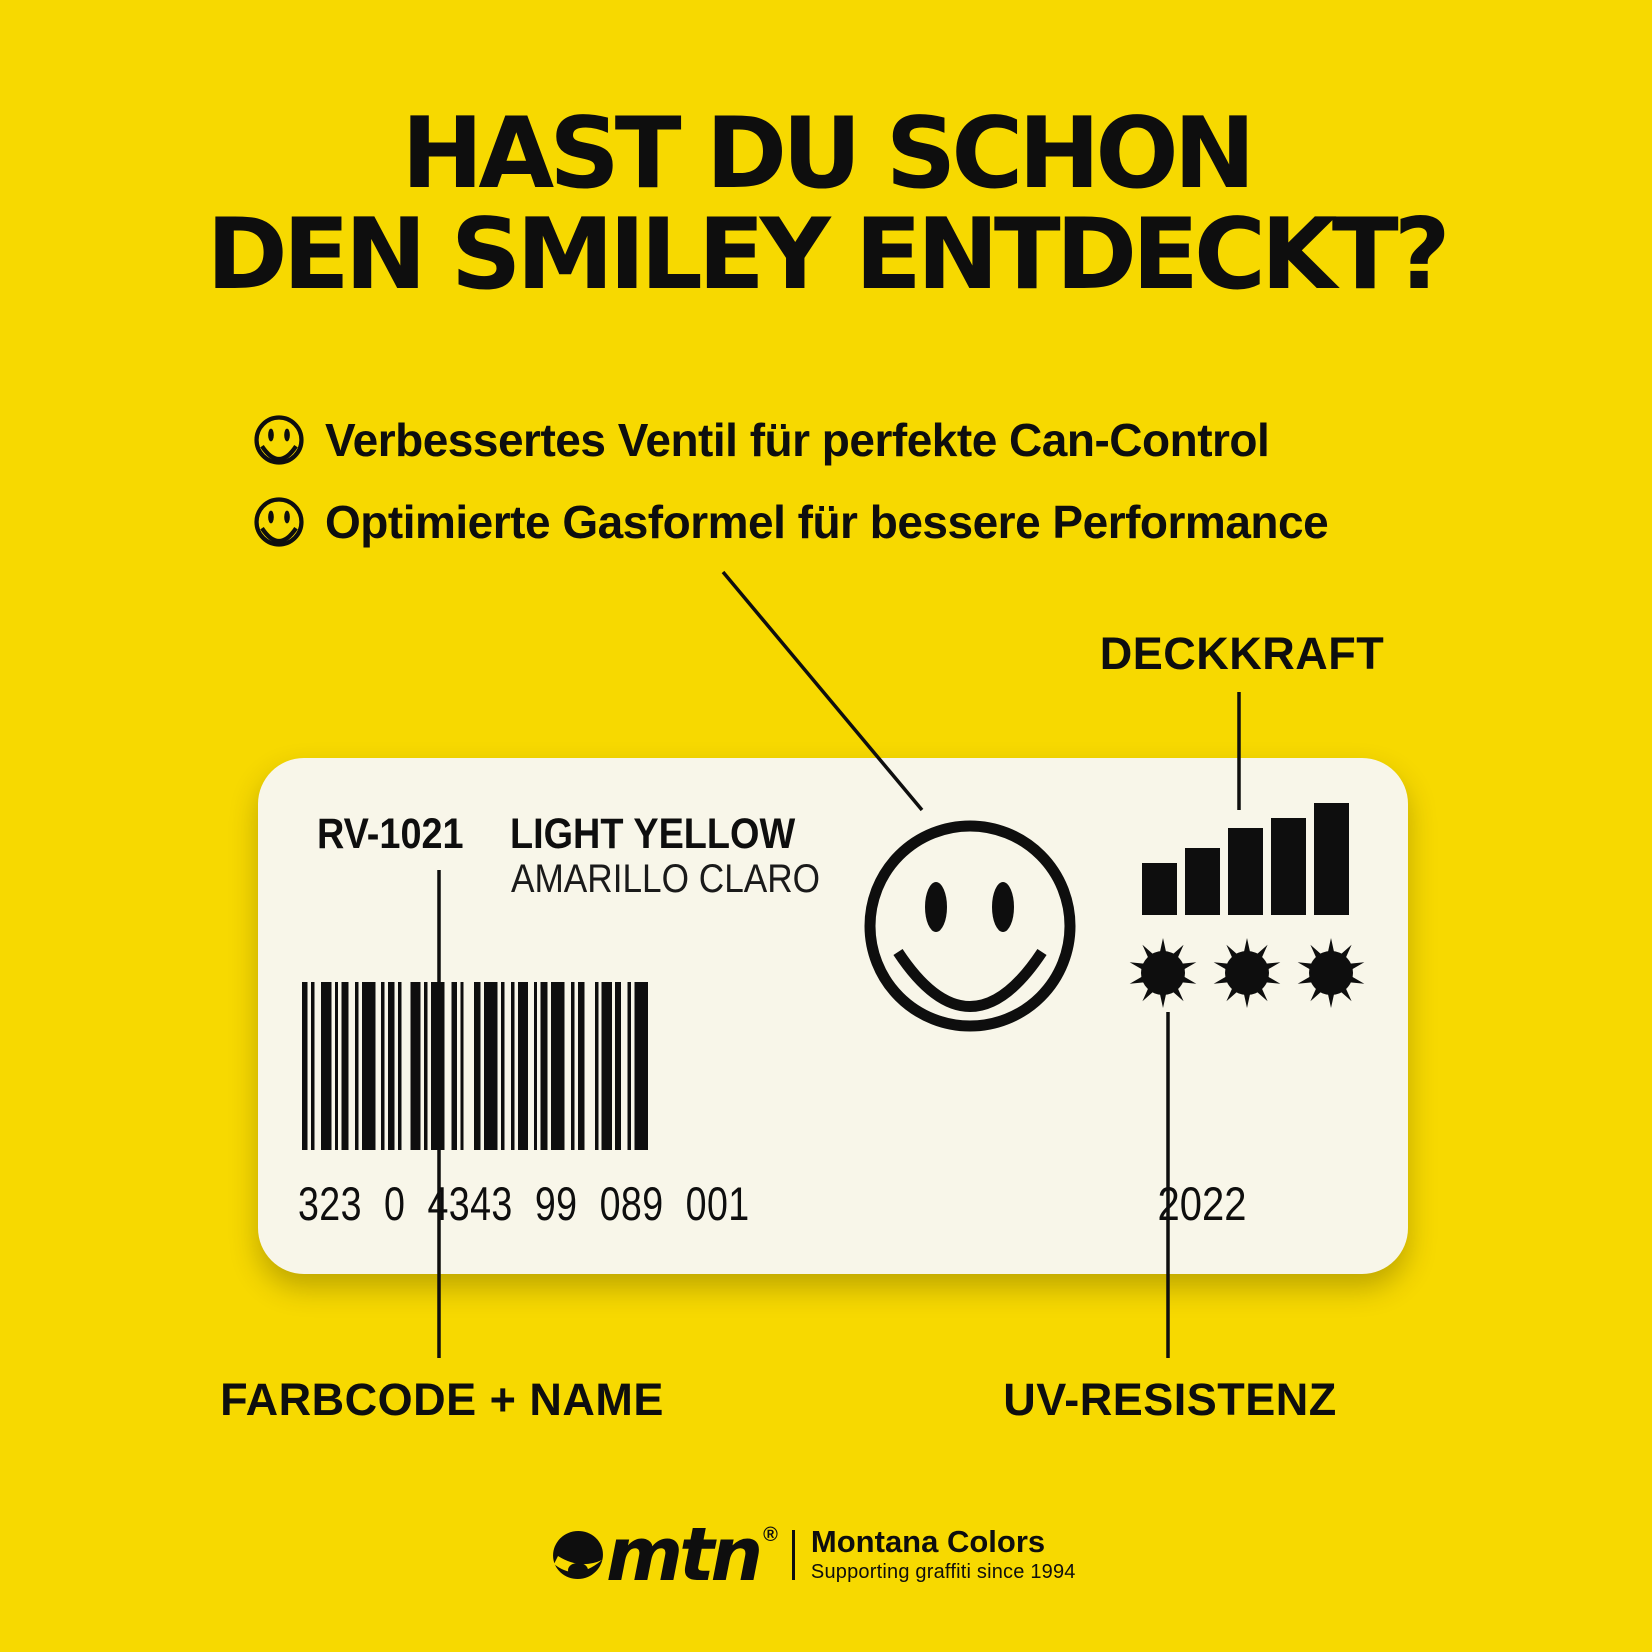 This screenshot has width=1652, height=1652. Describe the element at coordinates (928, 1541) in the screenshot. I see `brand-name: Montana Colors` at that location.